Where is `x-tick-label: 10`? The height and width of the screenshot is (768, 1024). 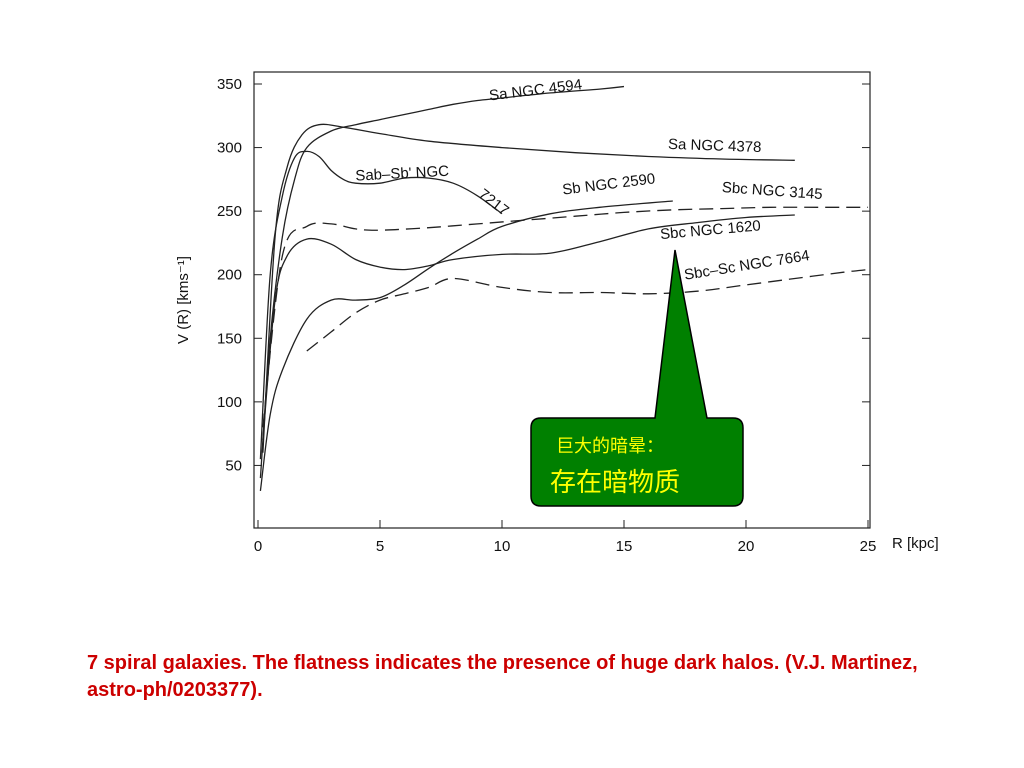
x-tick-label: 10 is located at coordinates (502, 546).